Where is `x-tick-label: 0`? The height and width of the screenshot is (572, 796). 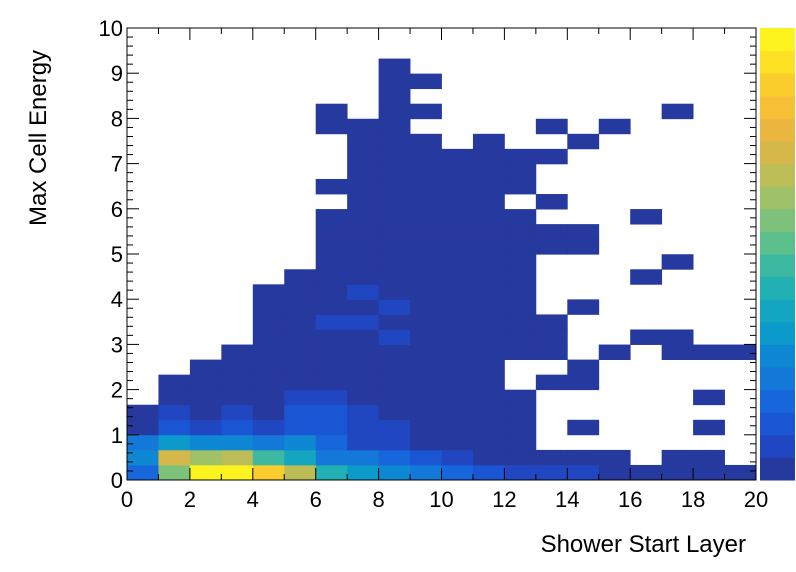
x-tick-label: 0 is located at coordinates (127, 499).